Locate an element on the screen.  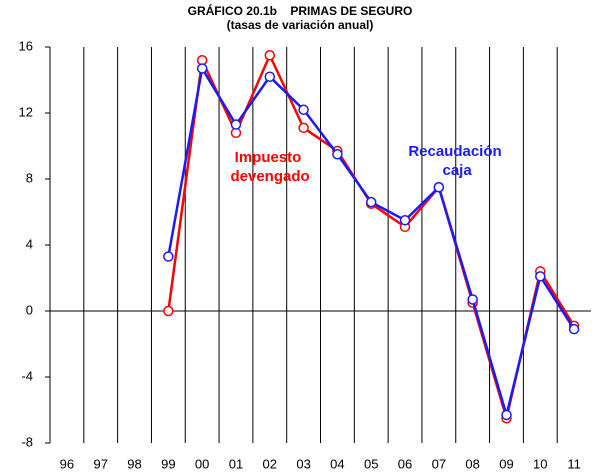
x-tick-label: 04 is located at coordinates (337, 463).